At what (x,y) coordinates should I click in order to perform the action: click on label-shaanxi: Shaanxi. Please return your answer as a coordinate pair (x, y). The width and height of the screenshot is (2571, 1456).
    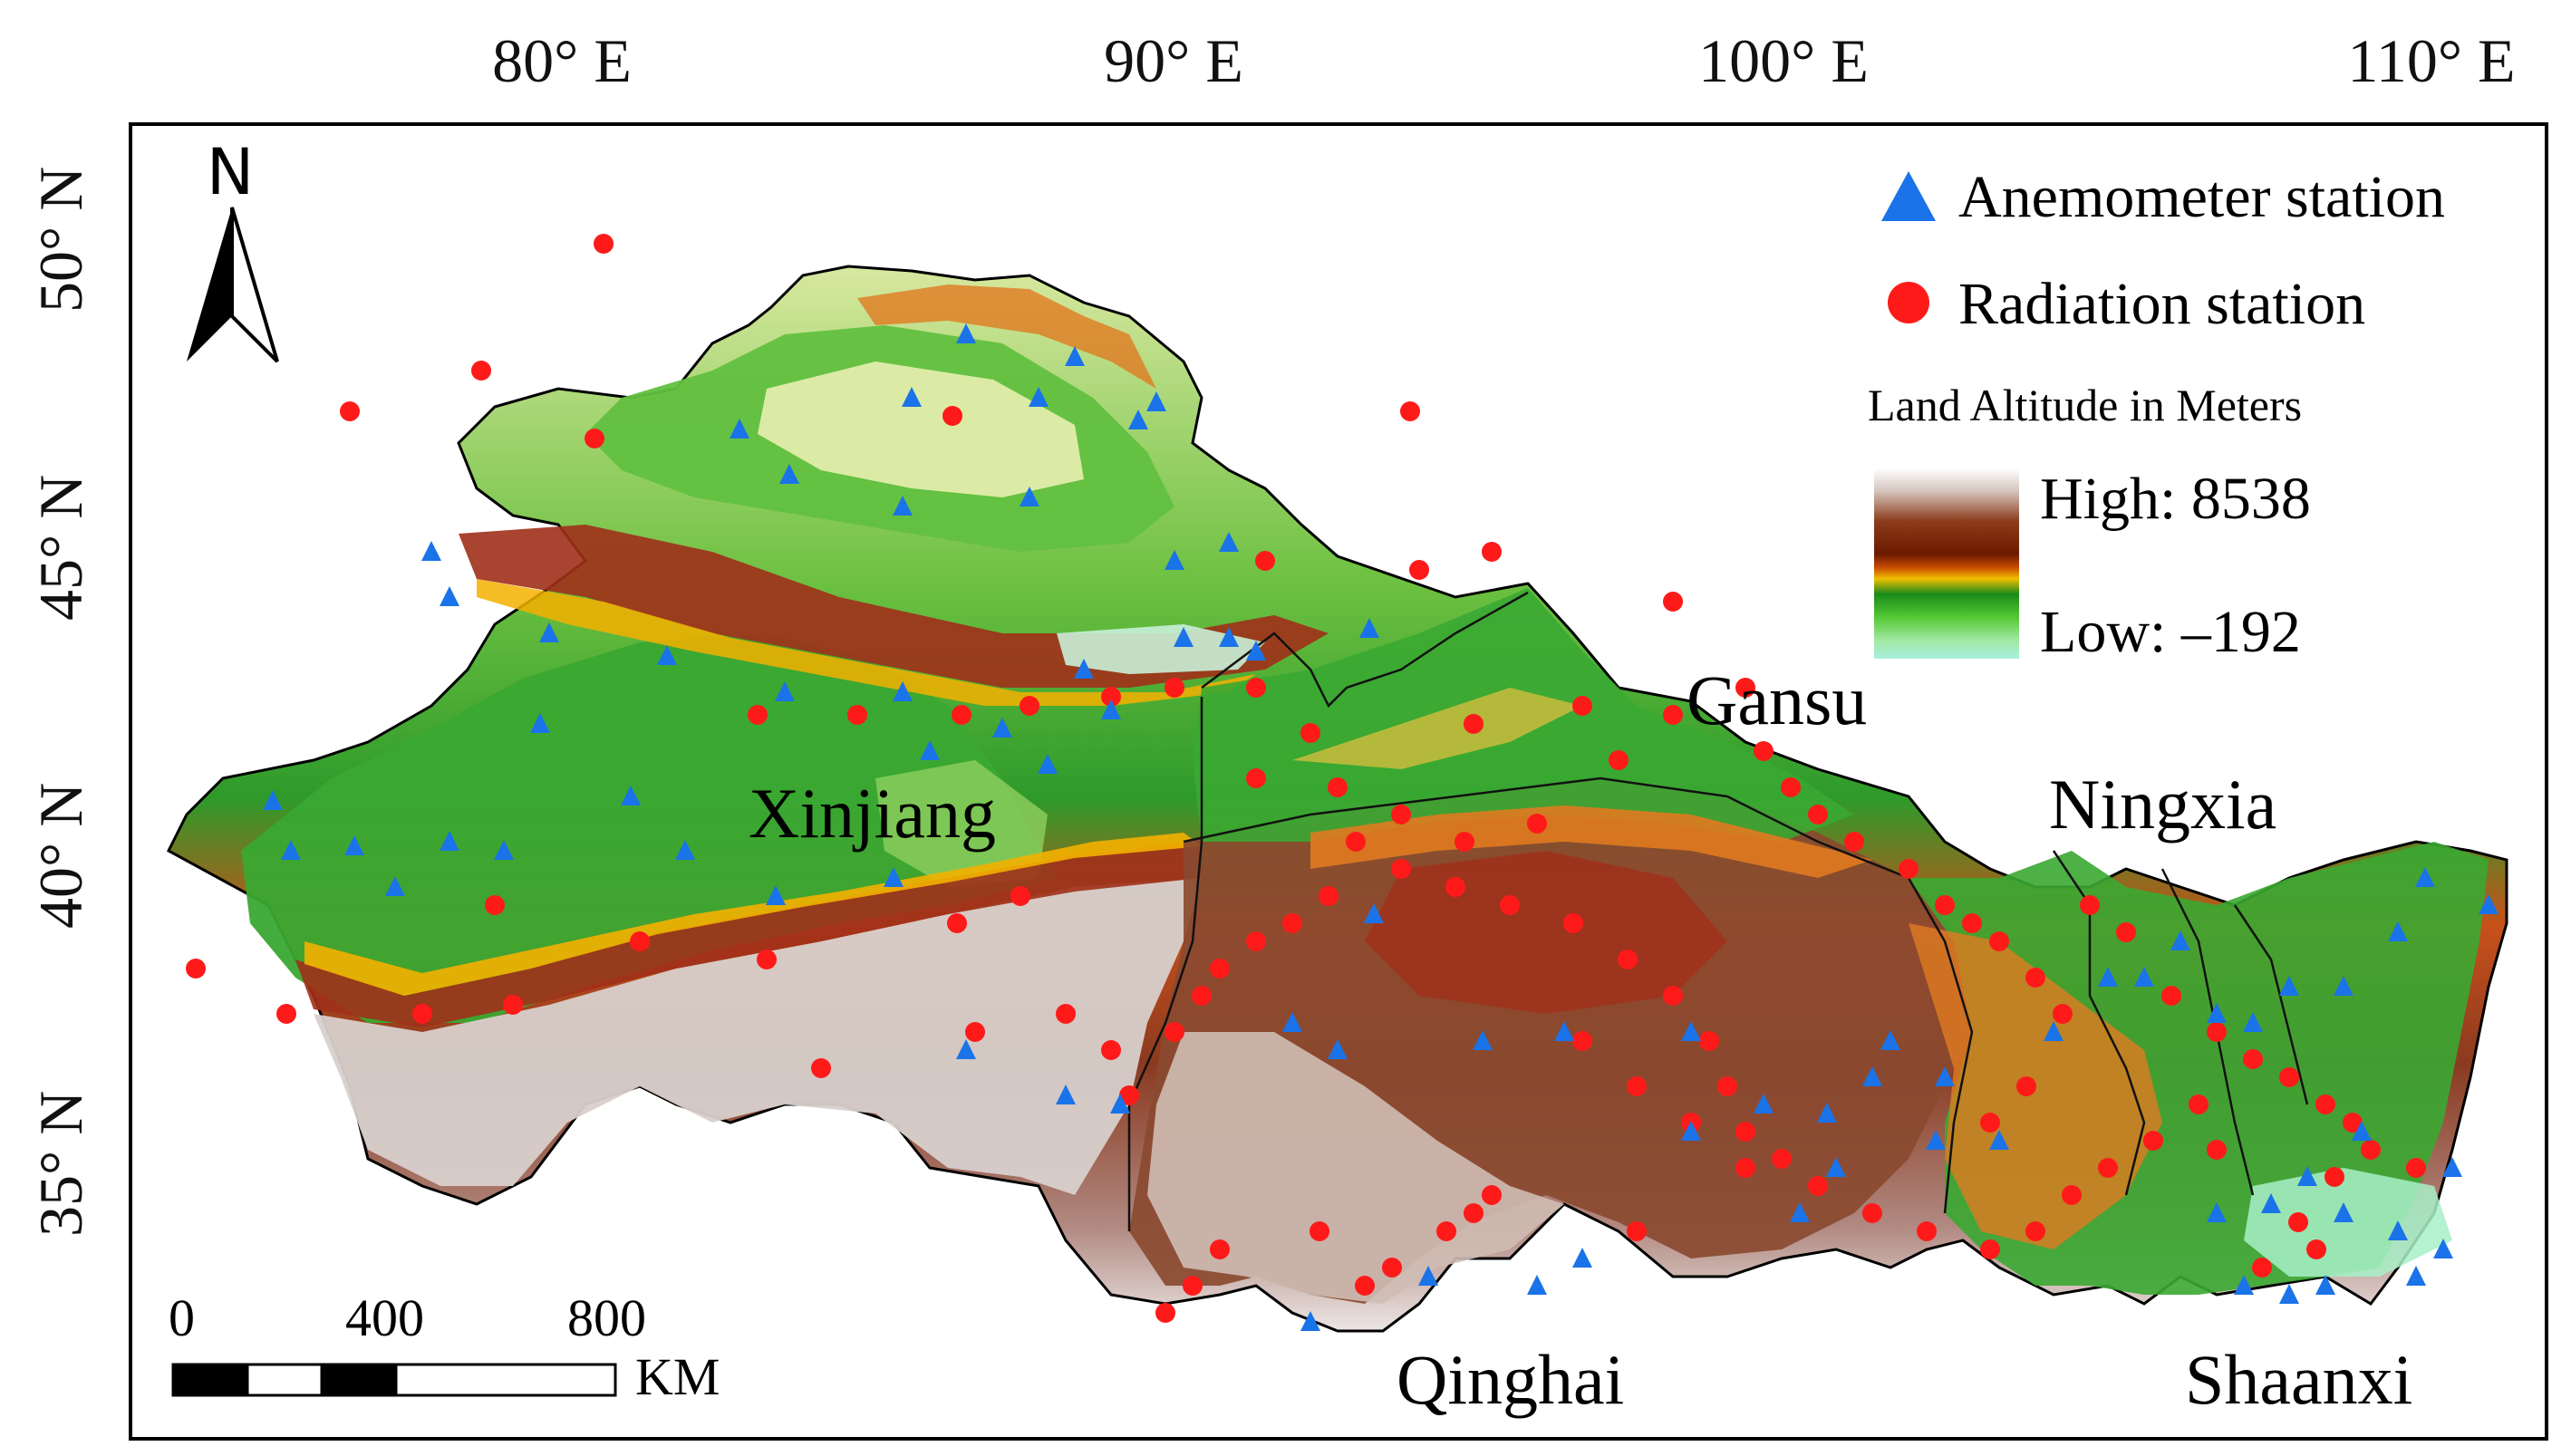
    Looking at the image, I should click on (2298, 1379).